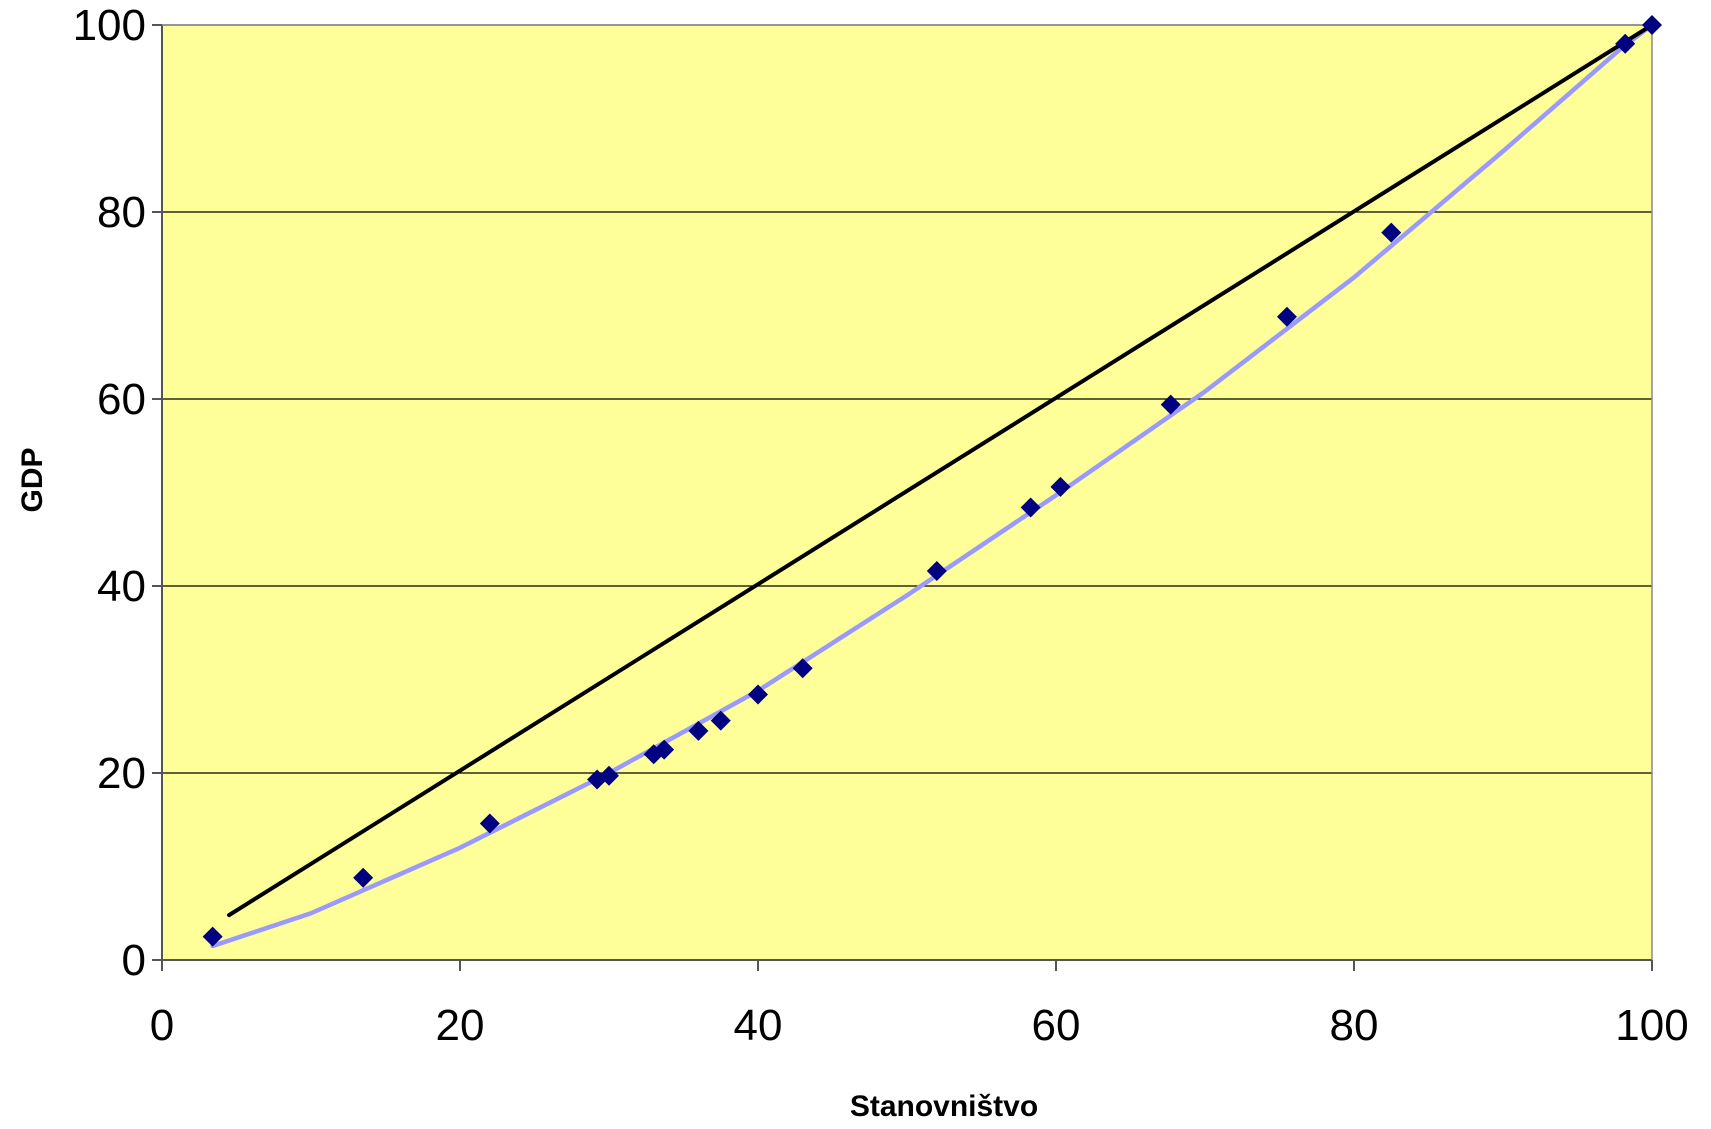 The height and width of the screenshot is (1129, 1711). I want to click on x-tick-label: 0, so click(162, 1025).